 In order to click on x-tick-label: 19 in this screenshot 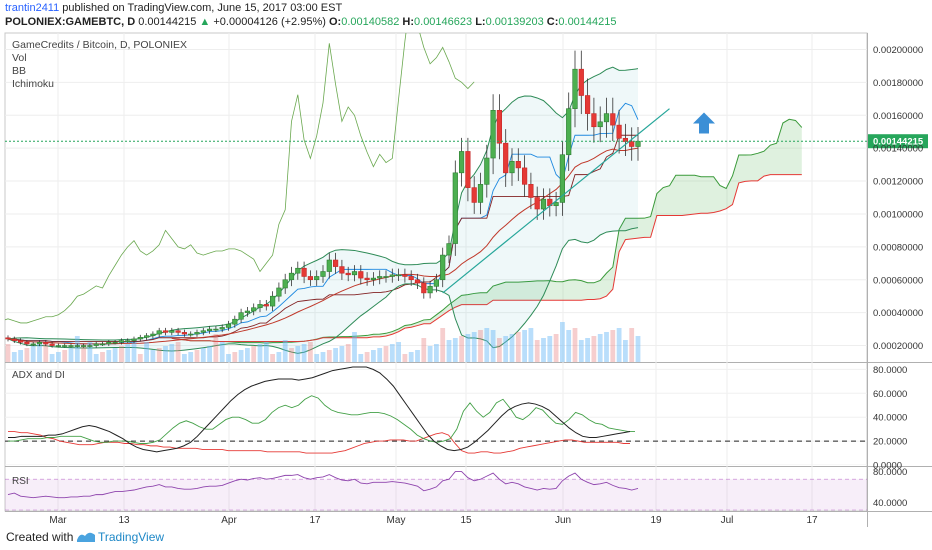, I will do `click(656, 520)`.